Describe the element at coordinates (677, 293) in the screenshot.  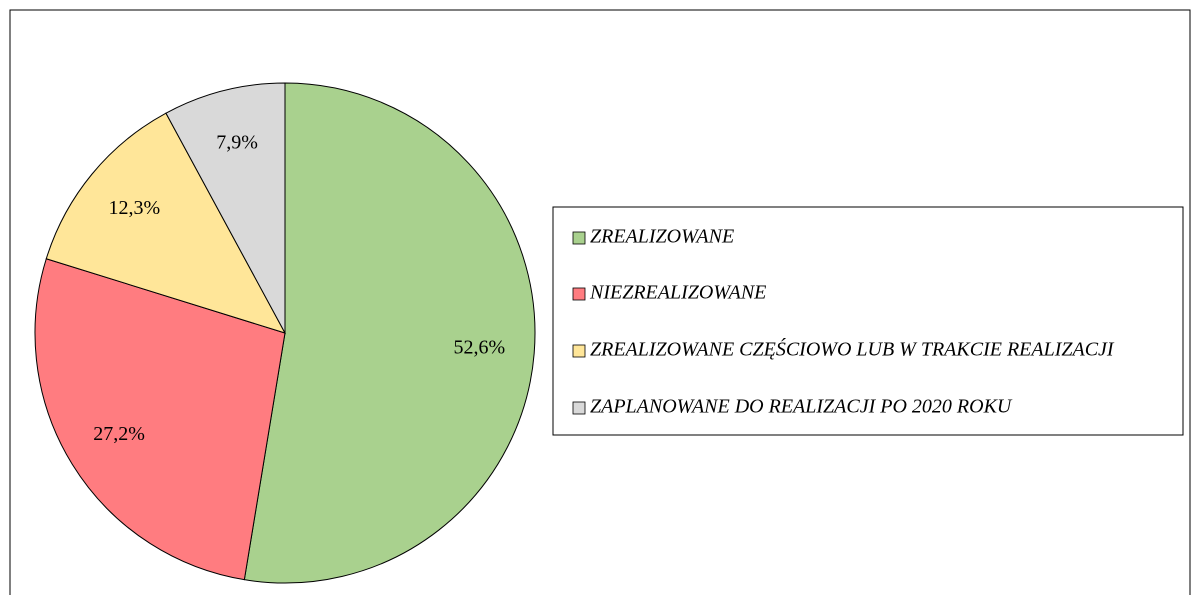
I see `legend-label: NIEZREALIZOWANE` at that location.